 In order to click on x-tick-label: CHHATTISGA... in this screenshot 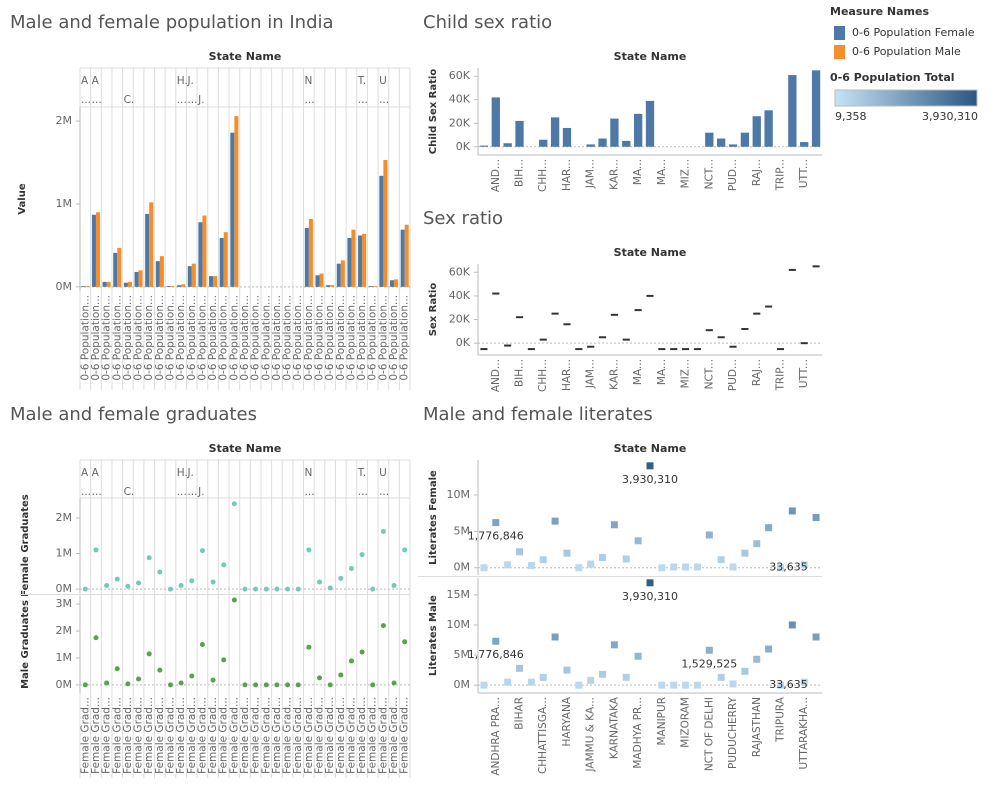, I will do `click(543, 735)`.